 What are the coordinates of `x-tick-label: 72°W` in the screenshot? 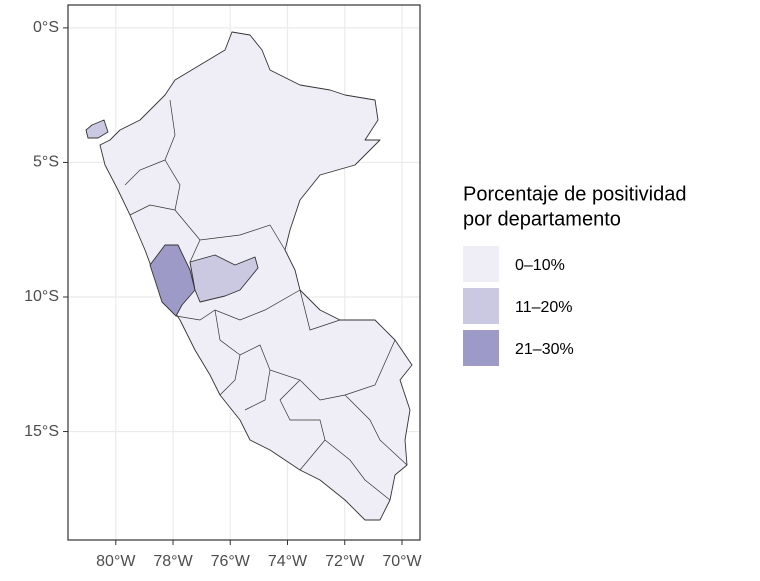 It's located at (345, 561).